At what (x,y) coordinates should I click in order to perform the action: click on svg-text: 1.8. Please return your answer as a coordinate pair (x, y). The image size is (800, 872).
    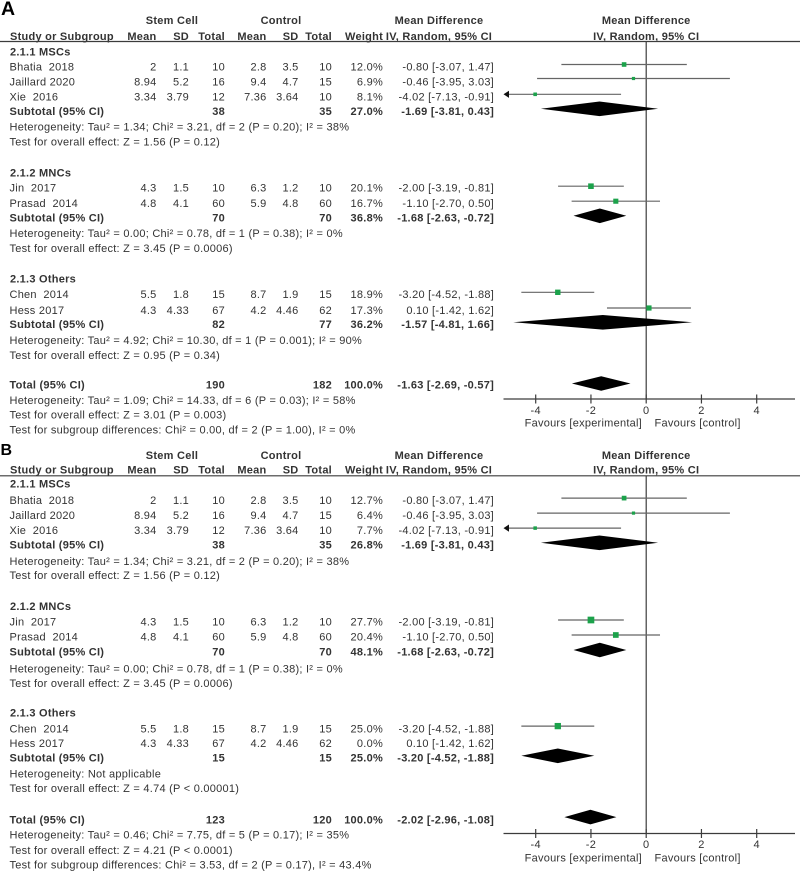
    Looking at the image, I should click on (181, 730).